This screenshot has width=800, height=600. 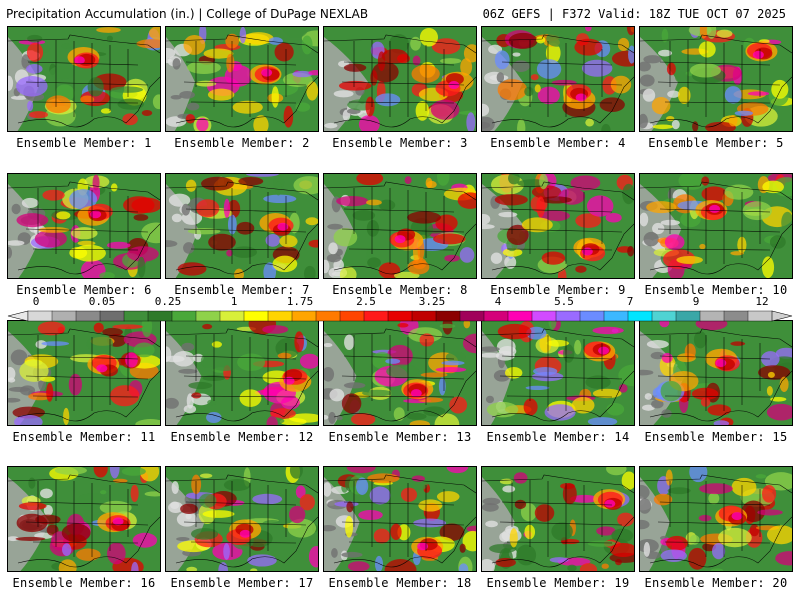 I want to click on ensemble-member-label: Ensemble Member: 16, so click(x=84, y=583).